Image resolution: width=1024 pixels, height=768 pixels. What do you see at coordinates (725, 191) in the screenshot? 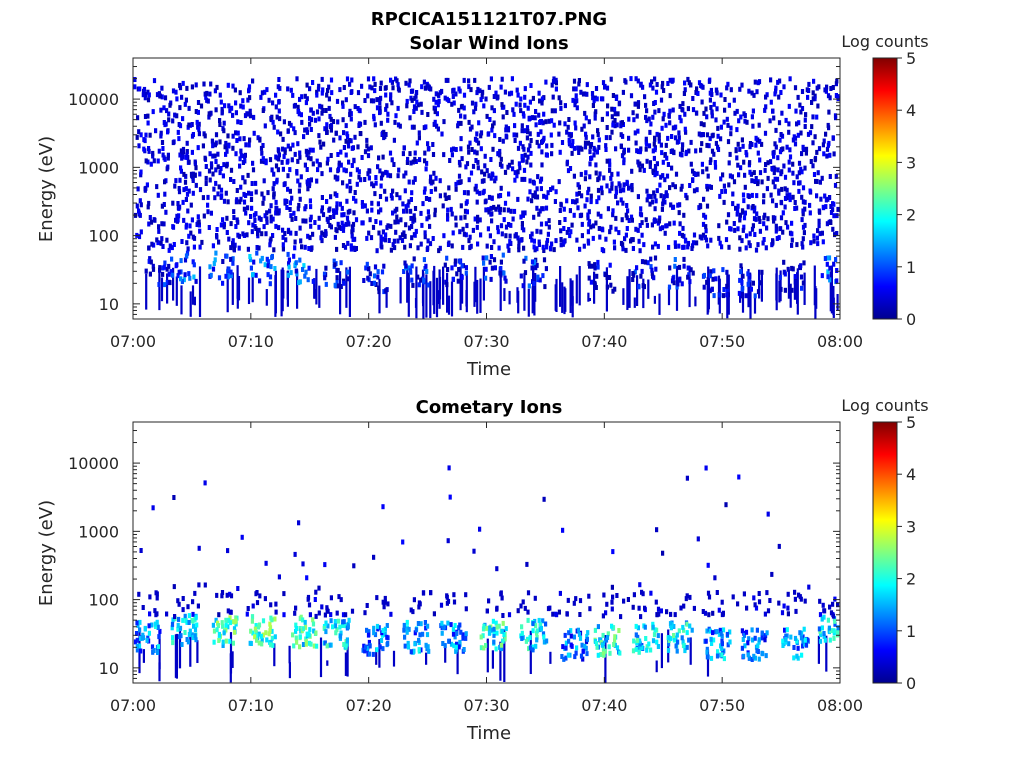
I see `heatmap-cell-1978` at bounding box center [725, 191].